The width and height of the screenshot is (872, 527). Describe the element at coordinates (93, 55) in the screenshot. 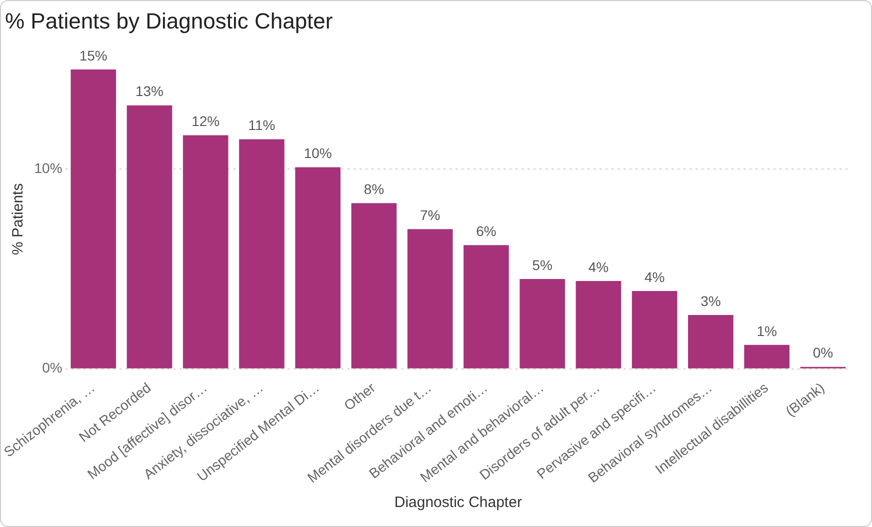

I see `data-label: 15%` at that location.